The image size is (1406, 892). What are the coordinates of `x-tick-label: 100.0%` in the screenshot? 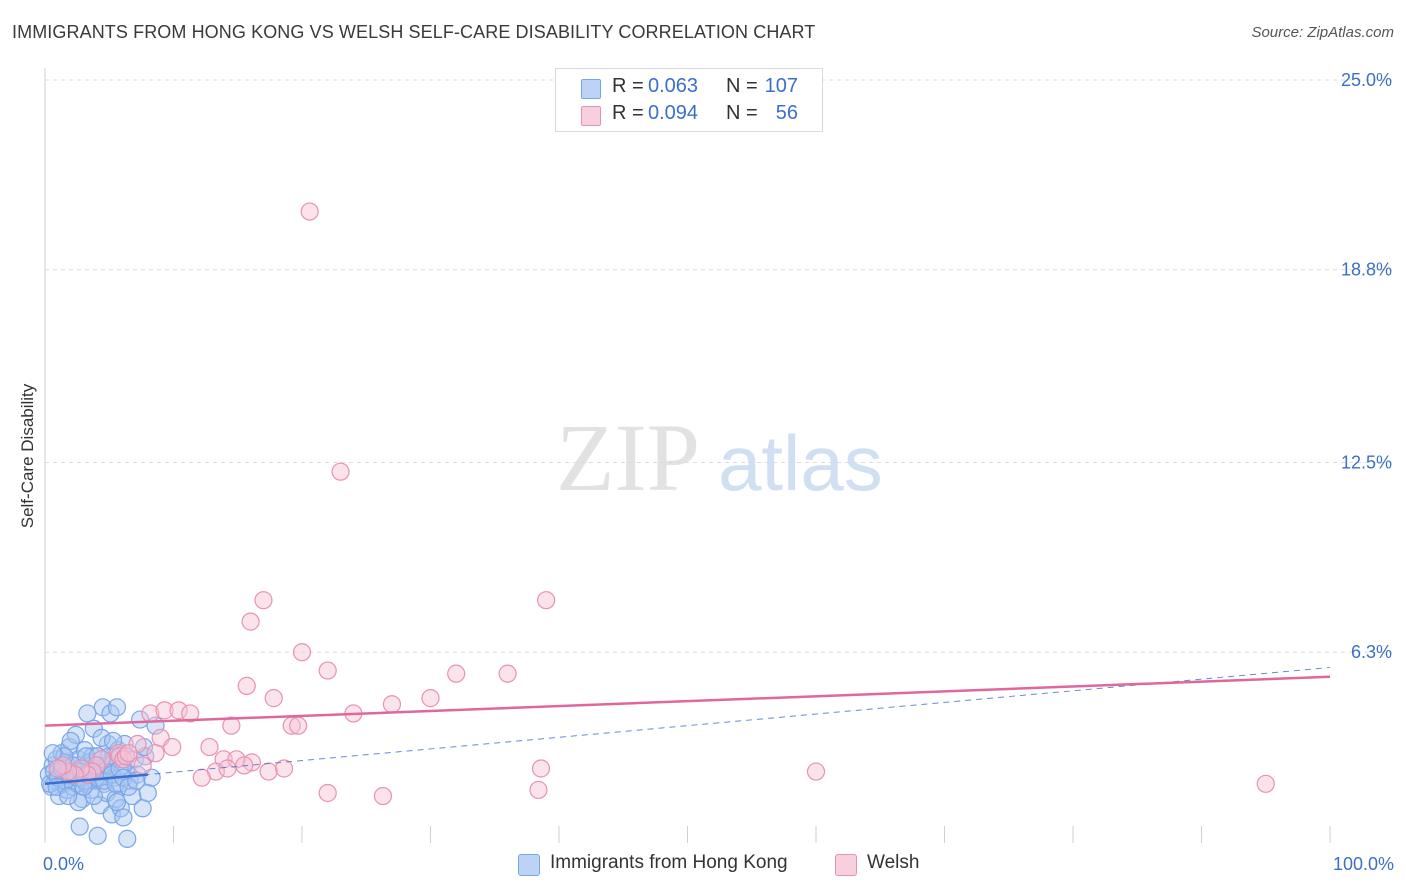 It's located at (1363, 864).